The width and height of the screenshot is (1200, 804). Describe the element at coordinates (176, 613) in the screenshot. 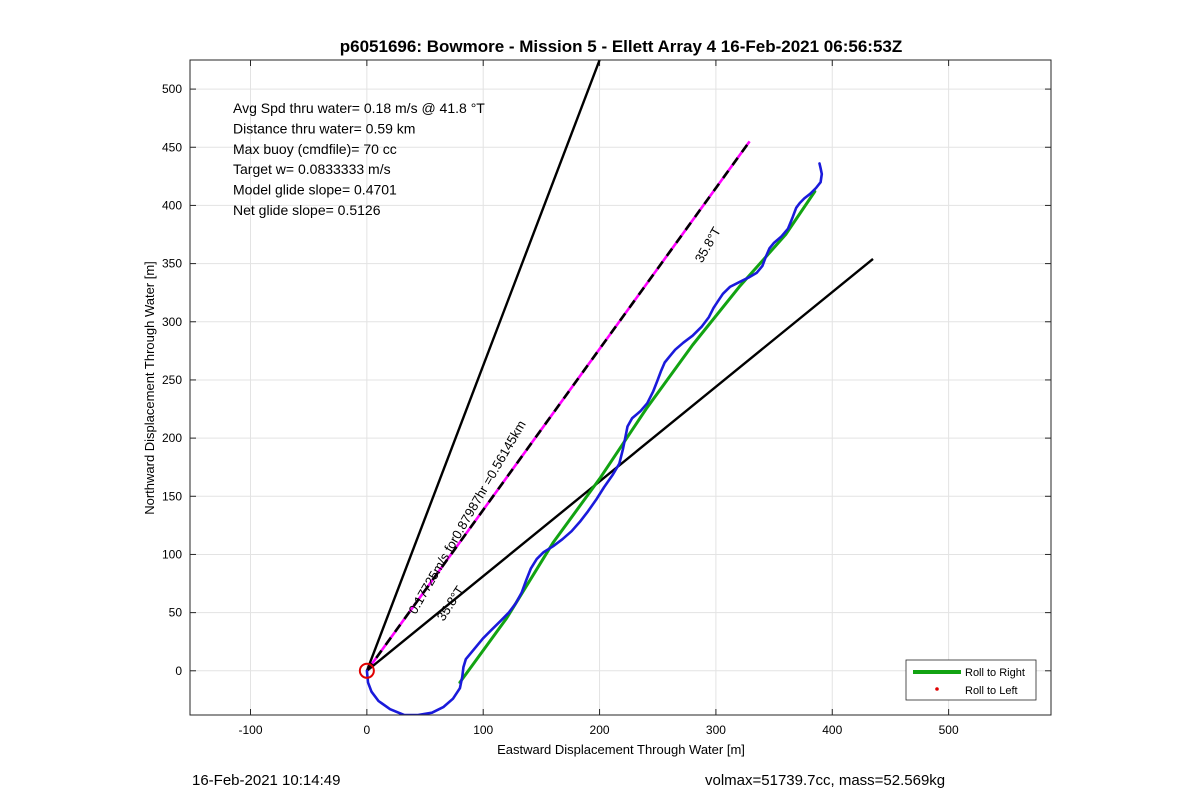

I see `y-tick-label: 50` at that location.